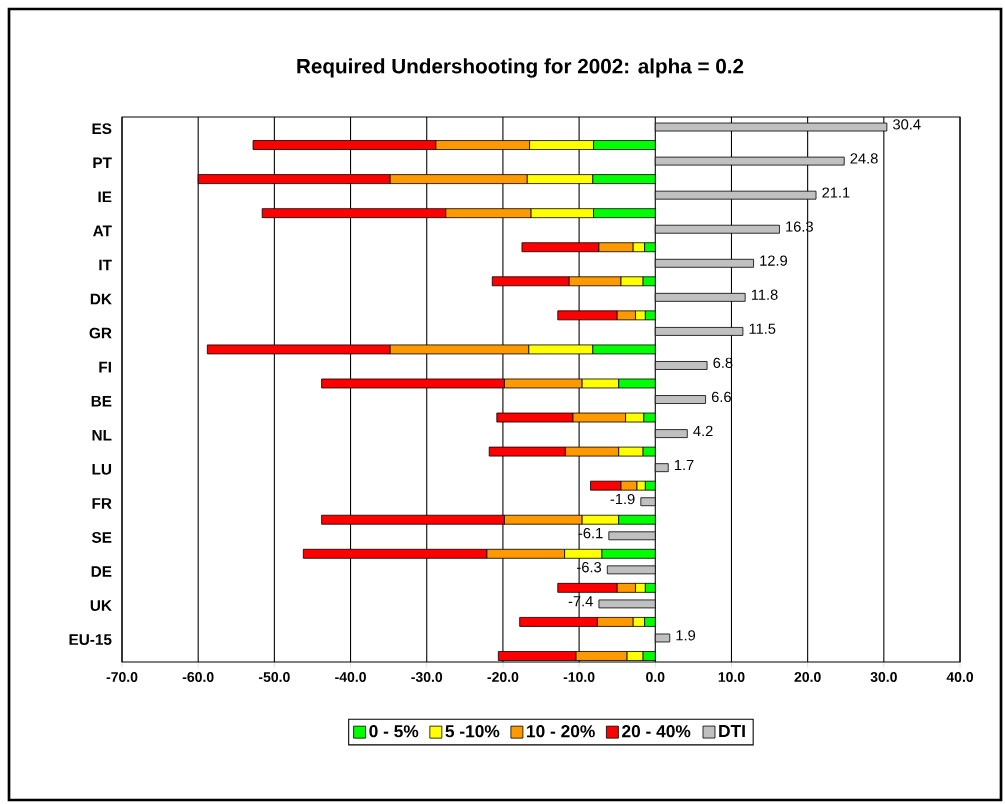 This screenshot has width=1005, height=804. Describe the element at coordinates (732, 731) in the screenshot. I see `legend-label: DTI` at that location.